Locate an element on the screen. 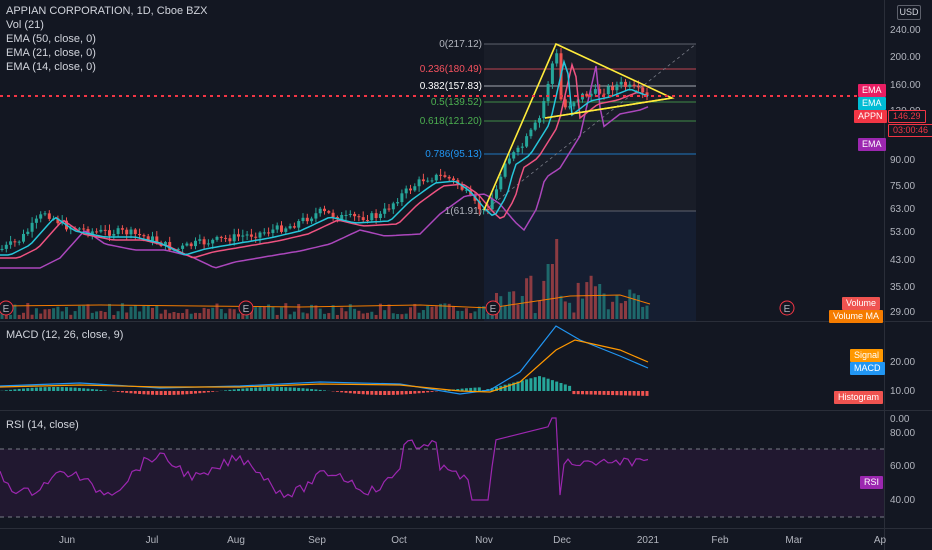 The image size is (932, 550). rsi-legend: RSI (14, close) is located at coordinates (42, 425).